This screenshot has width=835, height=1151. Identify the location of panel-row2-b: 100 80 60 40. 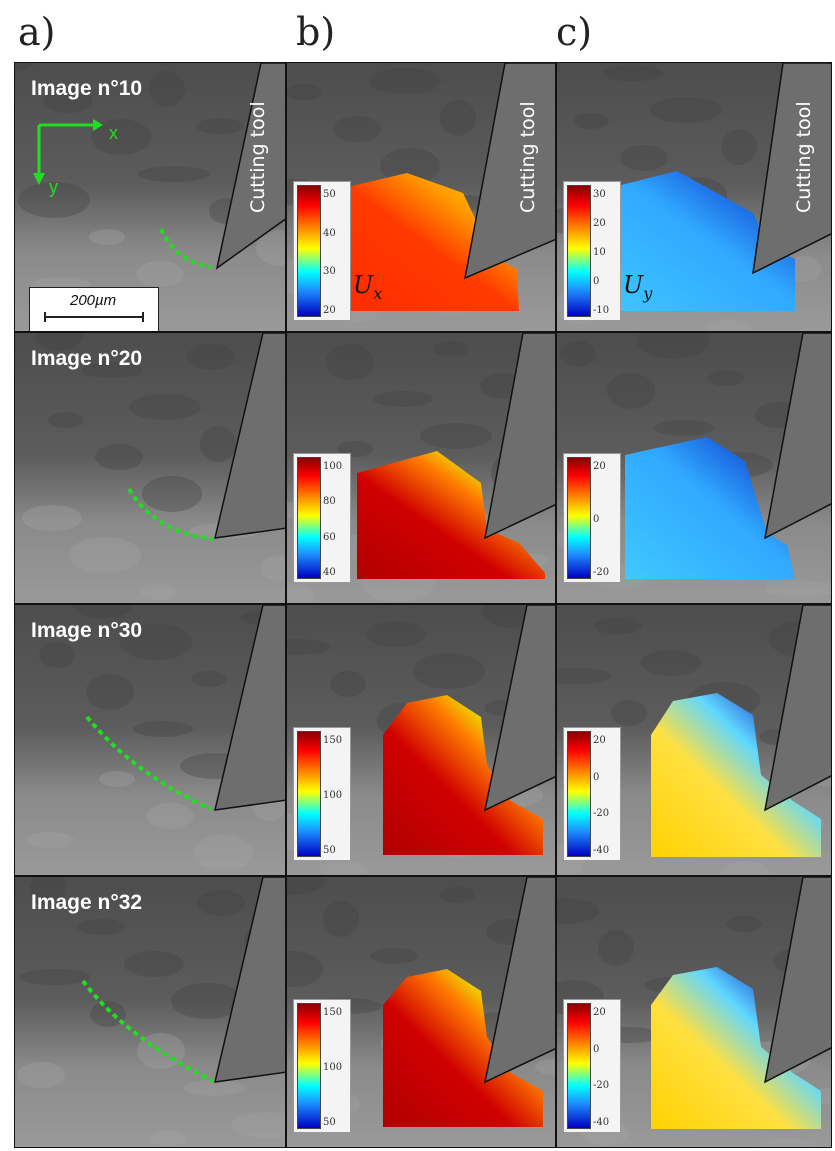
(421, 468).